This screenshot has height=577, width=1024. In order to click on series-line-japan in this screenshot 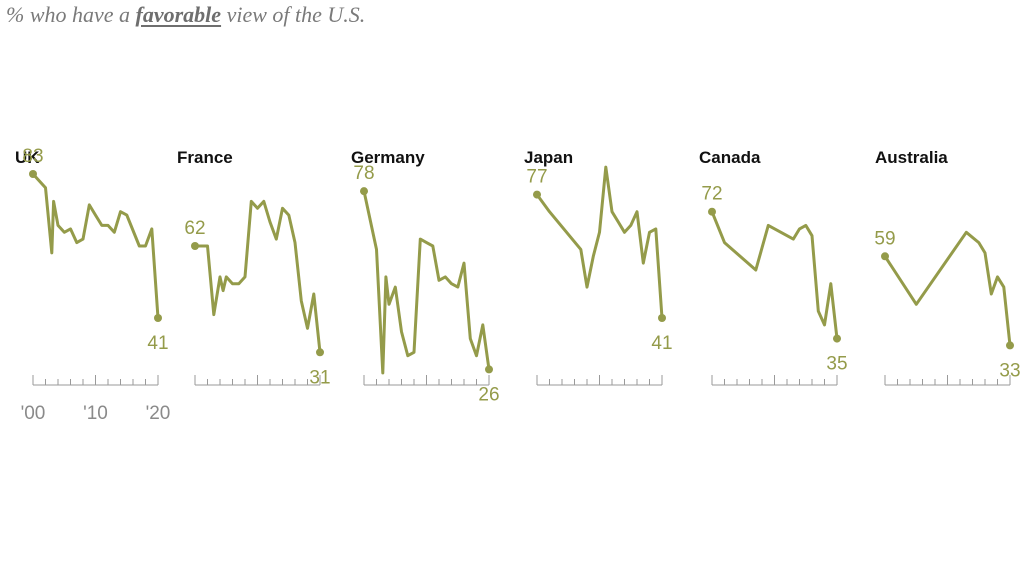, I will do `click(599, 242)`.